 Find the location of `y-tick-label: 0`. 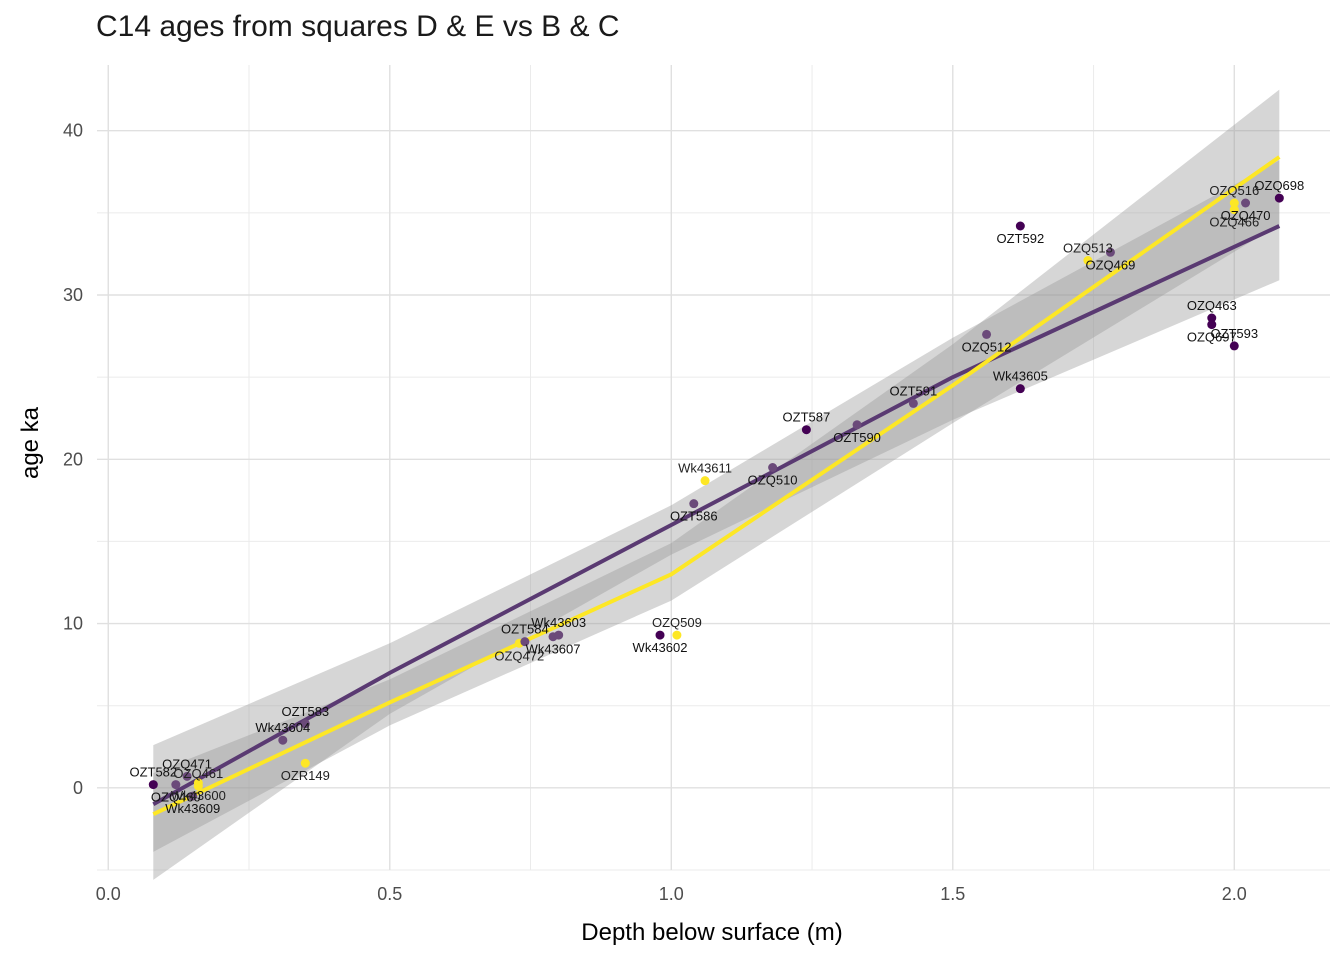

y-tick-label: 0 is located at coordinates (78, 788).